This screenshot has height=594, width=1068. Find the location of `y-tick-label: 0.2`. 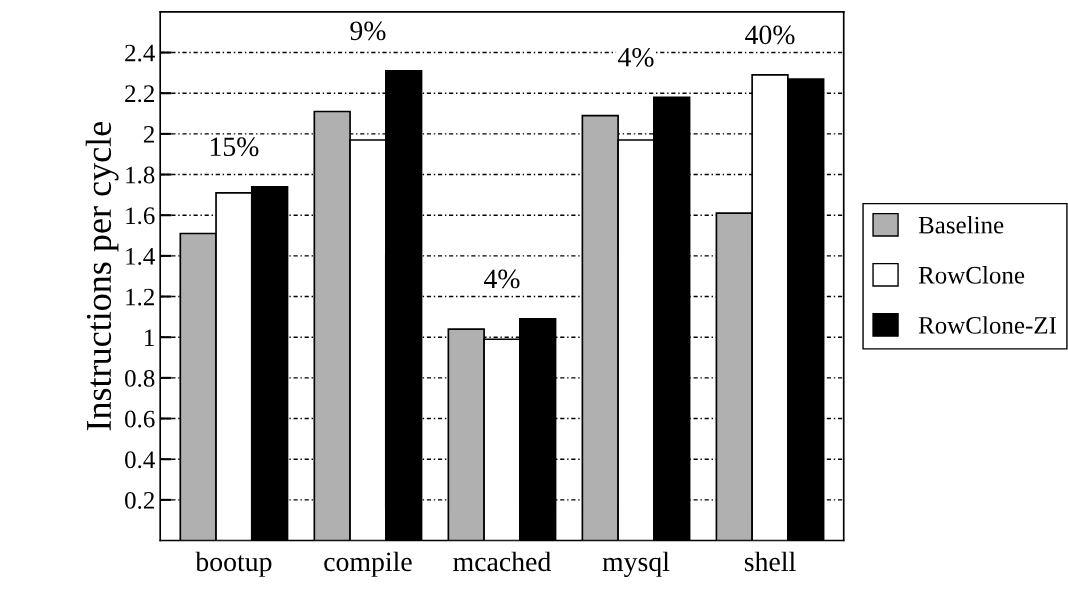

y-tick-label: 0.2 is located at coordinates (139, 500).